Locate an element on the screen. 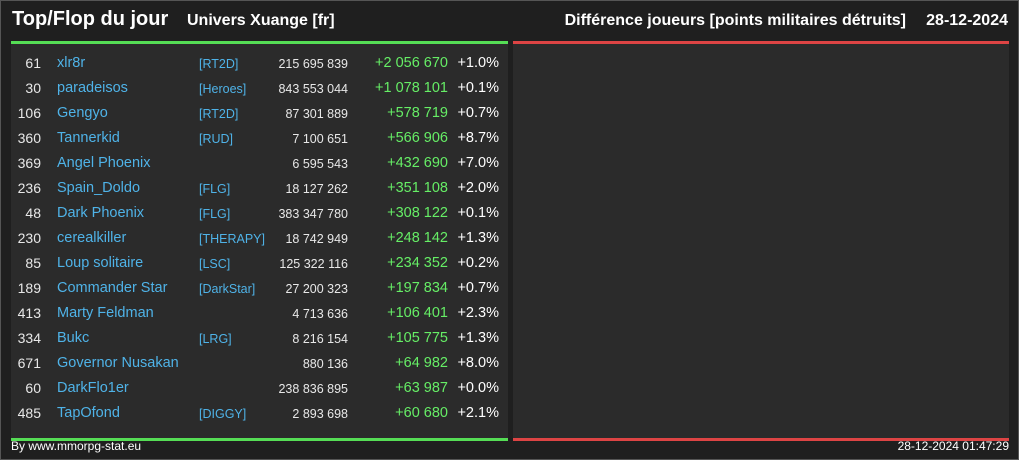  table-row: 60 DarkFlo1er 238 836 895 +63 987 +0.0% is located at coordinates (259, 388).